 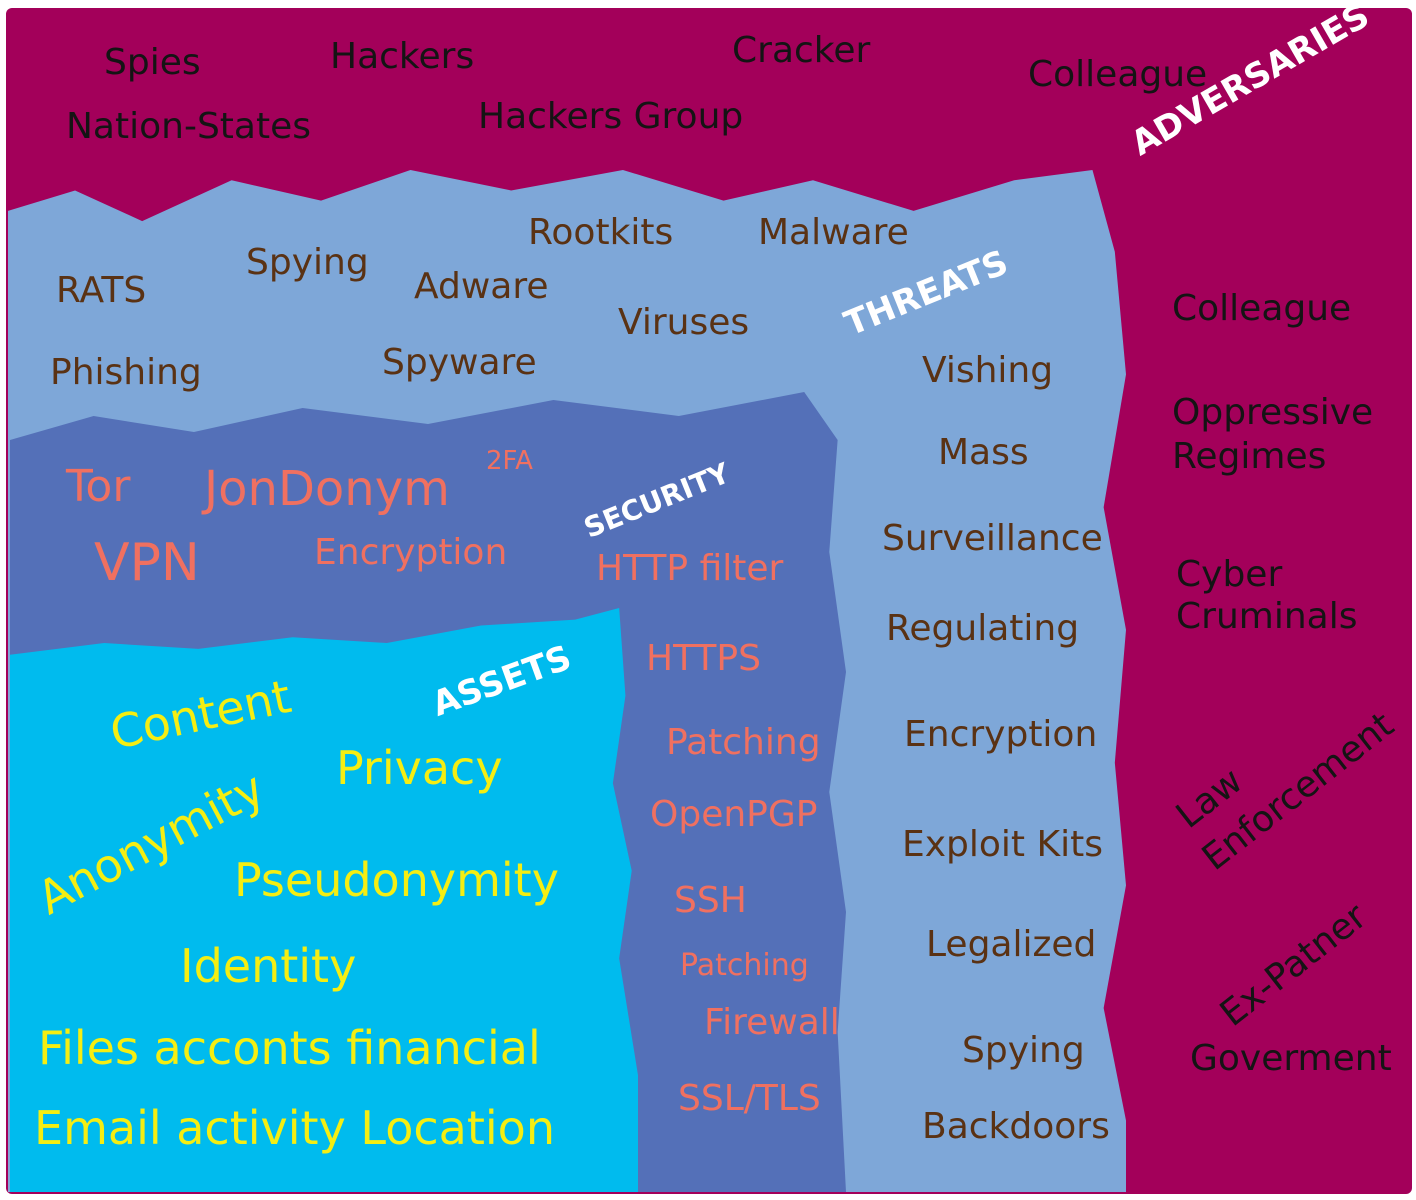 I want to click on adversary-label: Cruminals, so click(x=1267, y=616).